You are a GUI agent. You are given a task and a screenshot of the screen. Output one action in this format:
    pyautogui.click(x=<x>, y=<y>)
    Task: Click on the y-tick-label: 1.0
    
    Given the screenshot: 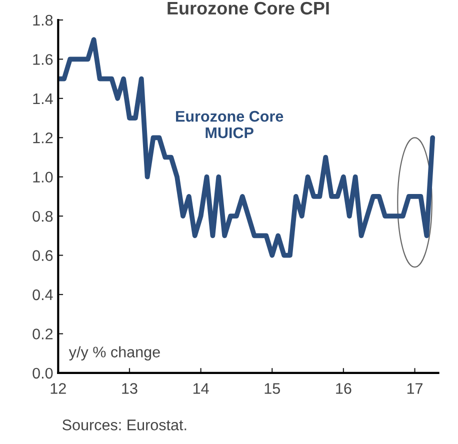 What is the action you would take?
    pyautogui.click(x=43, y=177)
    